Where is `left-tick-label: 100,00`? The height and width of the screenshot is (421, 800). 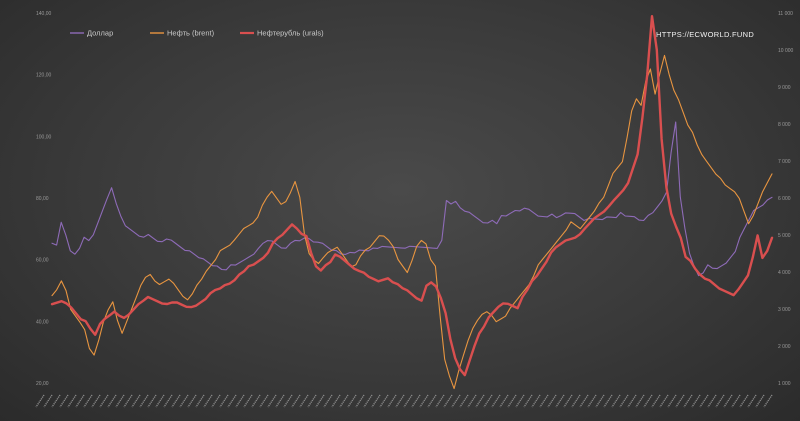
left-tick-label: 100,00 is located at coordinates (44, 137).